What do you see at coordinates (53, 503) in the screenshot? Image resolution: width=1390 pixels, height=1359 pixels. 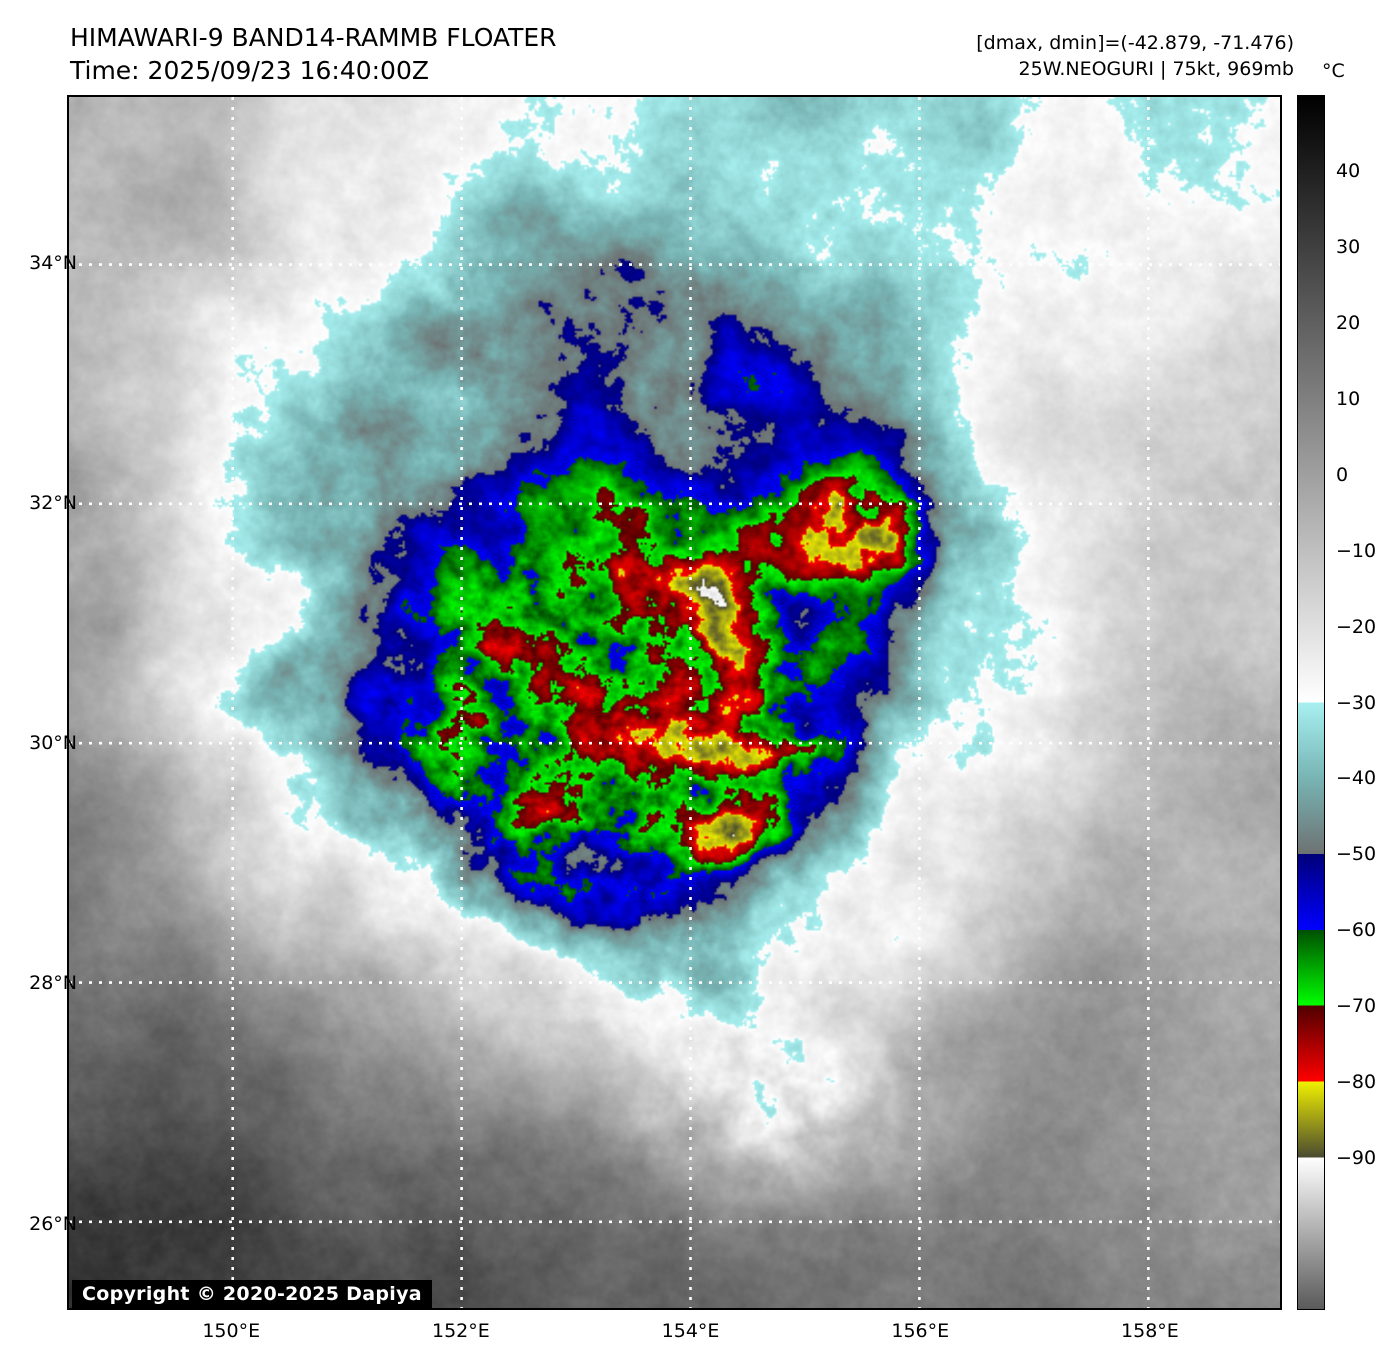 I see `lat-tick-32: 32°N` at bounding box center [53, 503].